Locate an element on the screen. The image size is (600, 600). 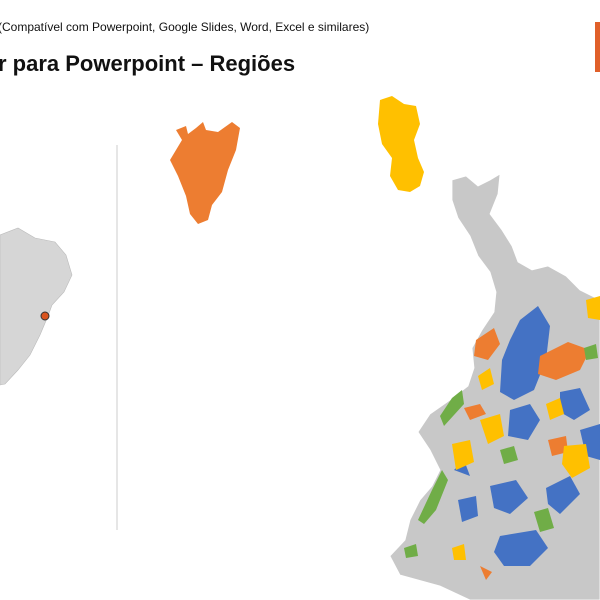
accent-bar is located at coordinates (597, 47).